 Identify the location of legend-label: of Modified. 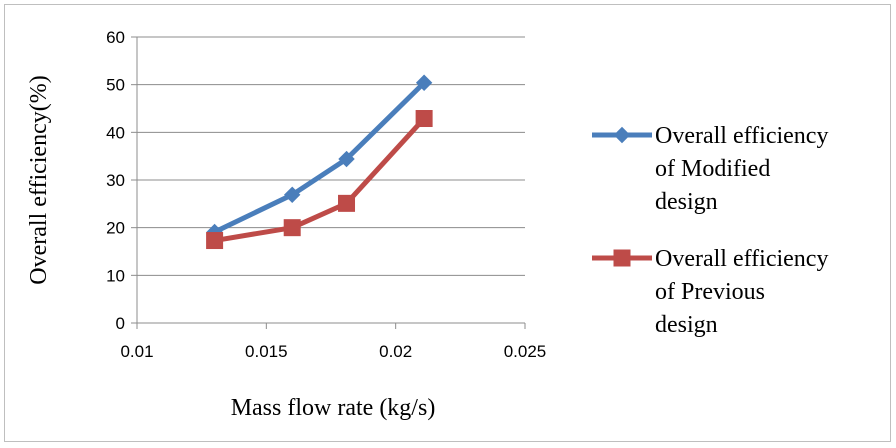
(712, 169).